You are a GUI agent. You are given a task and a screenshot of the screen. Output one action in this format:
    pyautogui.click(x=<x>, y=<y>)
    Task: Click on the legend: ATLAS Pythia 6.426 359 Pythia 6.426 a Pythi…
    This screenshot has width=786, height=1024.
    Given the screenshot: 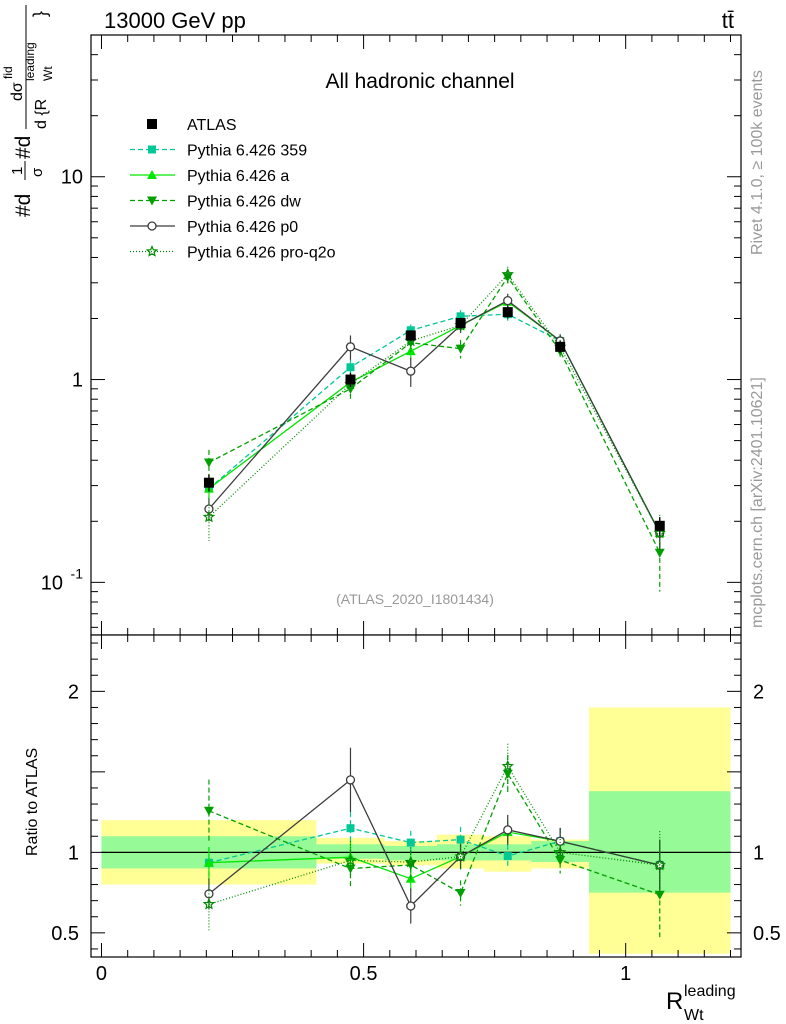 What is the action you would take?
    pyautogui.click(x=233, y=189)
    